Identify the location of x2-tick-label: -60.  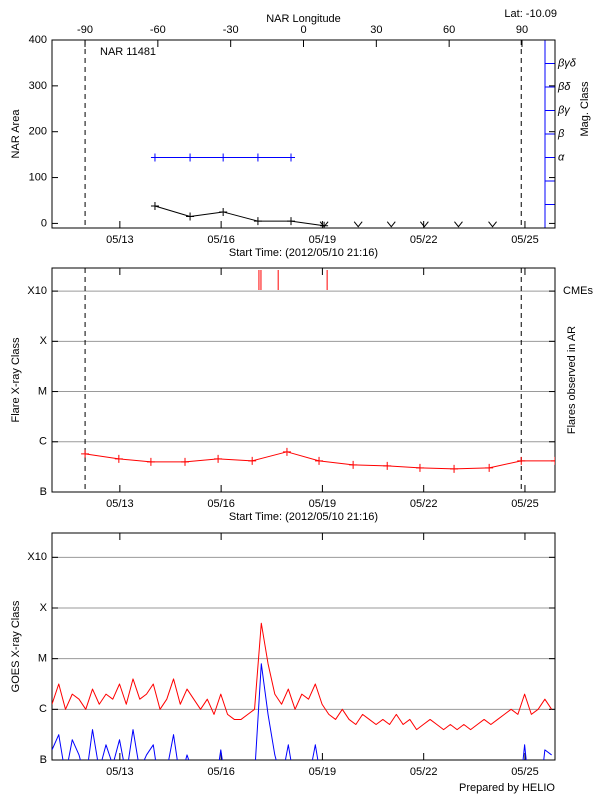
(158, 30).